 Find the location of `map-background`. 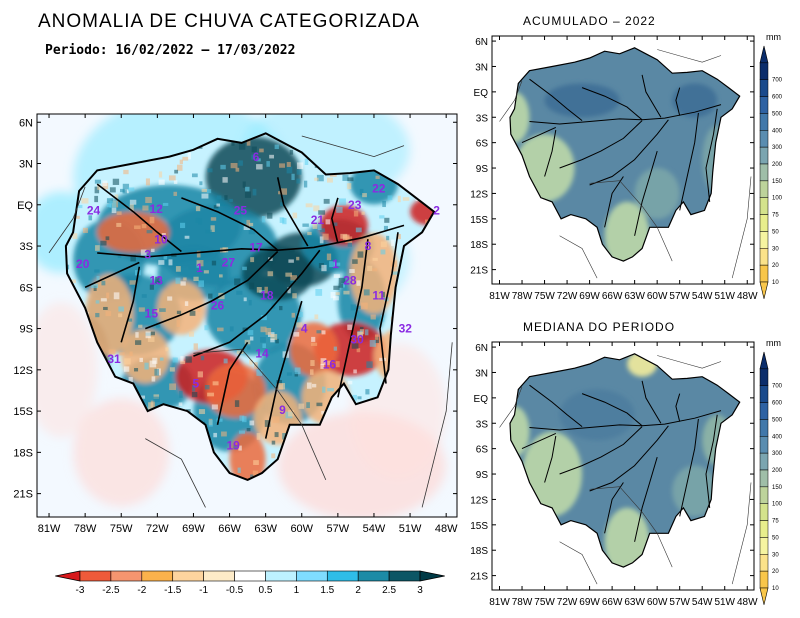

map-background is located at coordinates (623, 160).